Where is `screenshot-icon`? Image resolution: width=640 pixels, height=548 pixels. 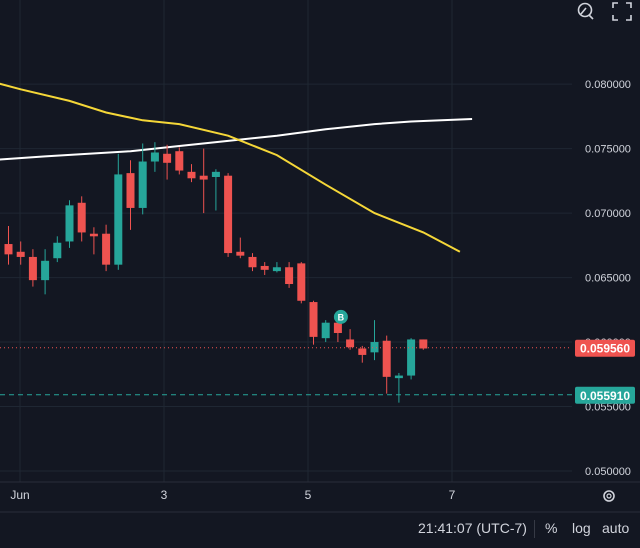 screenshot-icon is located at coordinates (586, 12).